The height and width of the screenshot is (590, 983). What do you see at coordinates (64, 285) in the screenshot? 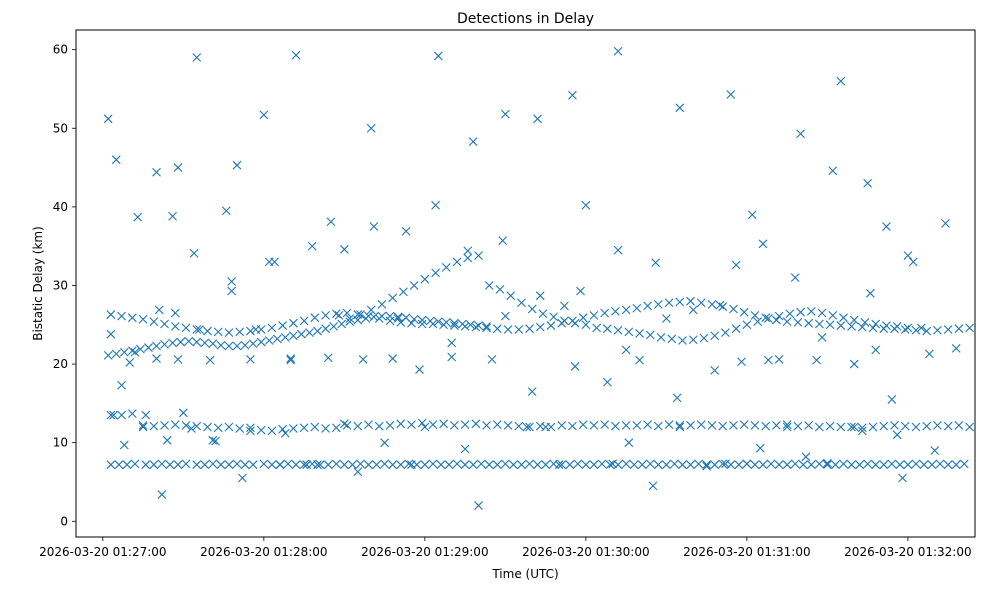
I see `y-axis: 0 10 20 30 40 50 60` at bounding box center [64, 285].